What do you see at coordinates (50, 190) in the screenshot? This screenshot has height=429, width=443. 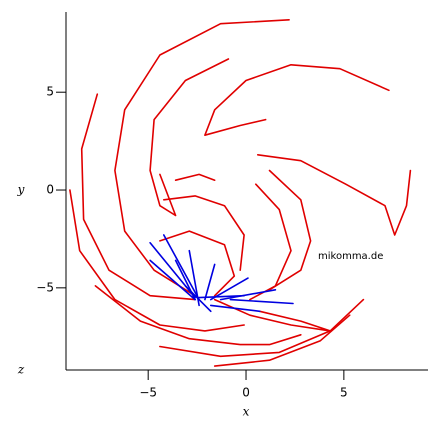 I see `y-tick-label: 0` at bounding box center [50, 190].